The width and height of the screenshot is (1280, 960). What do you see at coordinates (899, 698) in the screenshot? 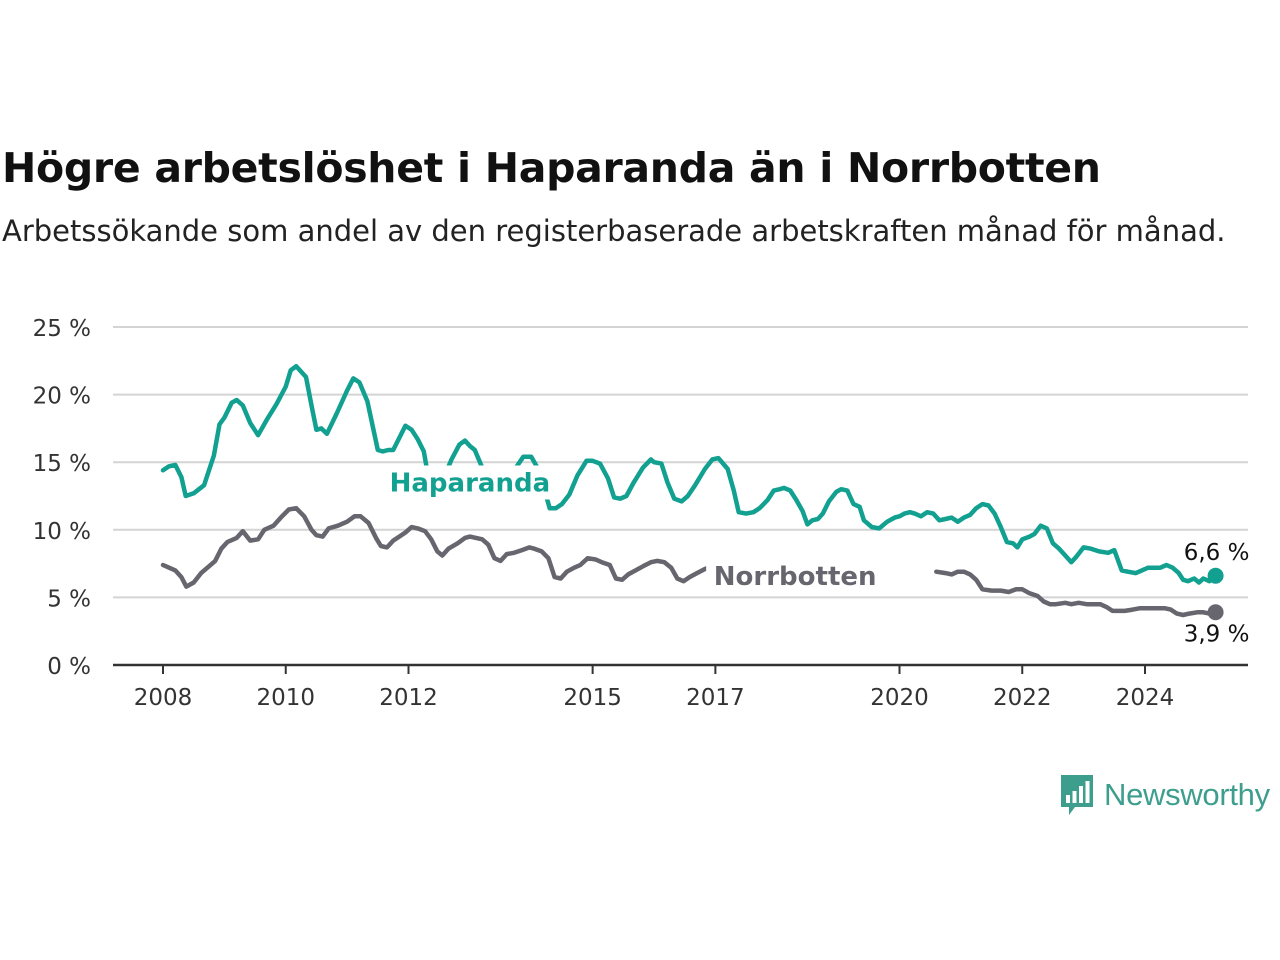
I see `x-tick-label: 2020` at bounding box center [899, 698].